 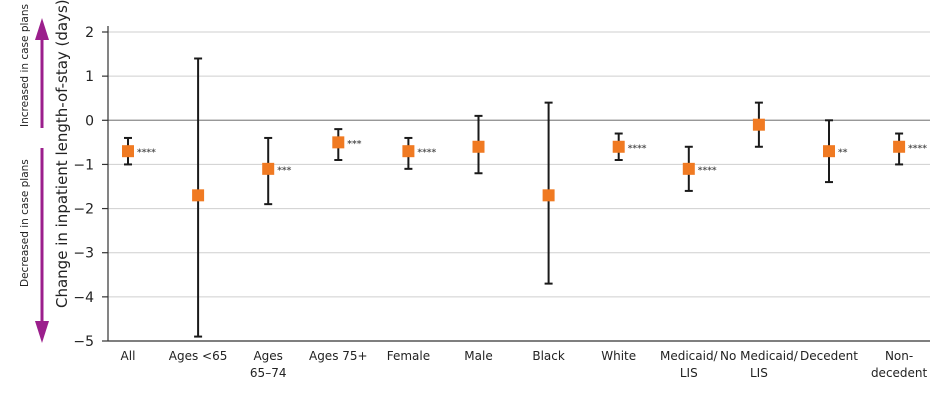 What do you see at coordinates (83, 165) in the screenshot?
I see `y-tick-label: −1` at bounding box center [83, 165].